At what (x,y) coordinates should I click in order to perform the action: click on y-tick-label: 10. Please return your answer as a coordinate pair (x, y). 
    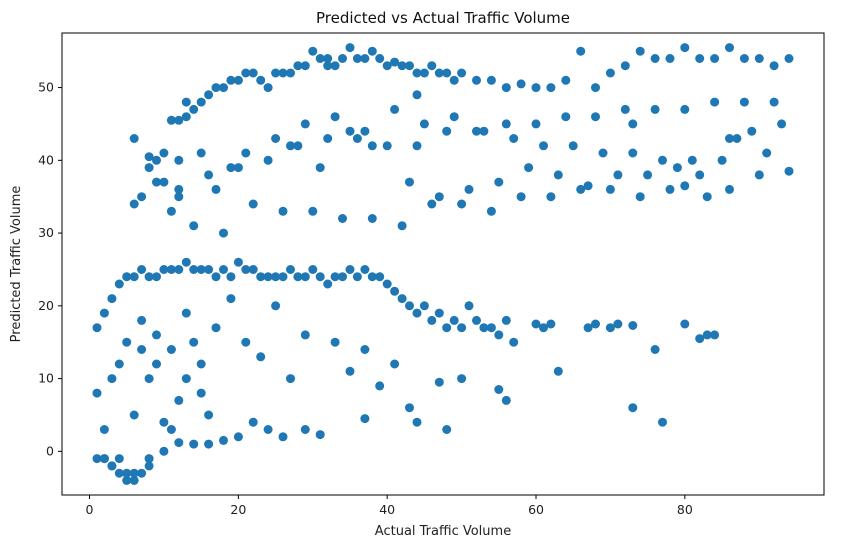
    Looking at the image, I should click on (46, 378).